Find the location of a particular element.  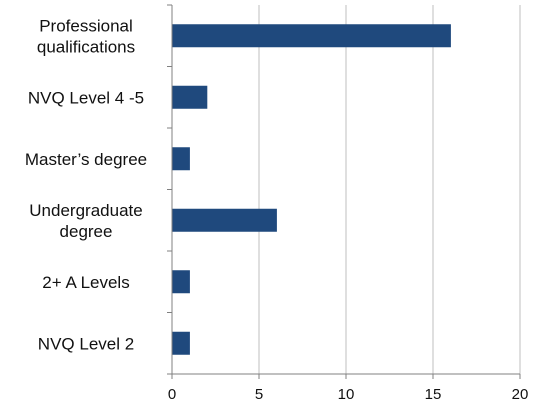

category-label-line: degree is located at coordinates (86, 231).